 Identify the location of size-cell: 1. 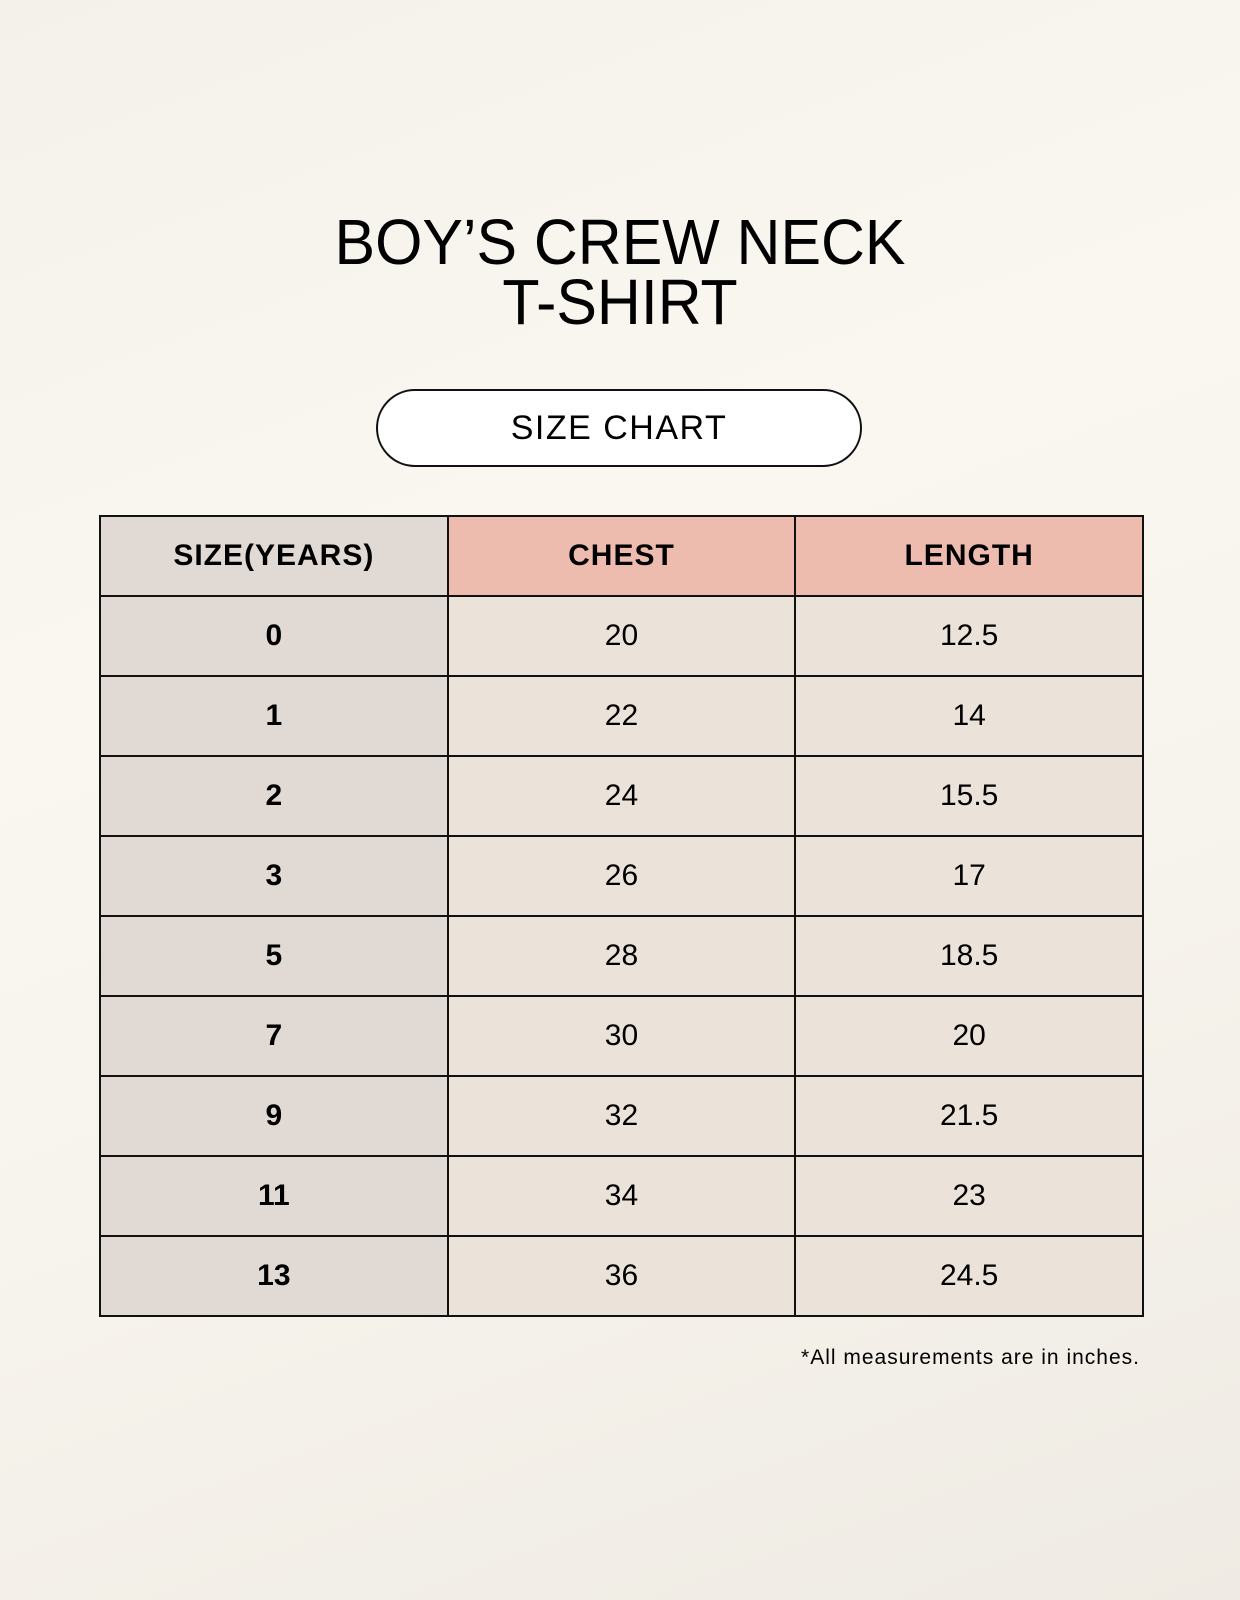
(274, 716).